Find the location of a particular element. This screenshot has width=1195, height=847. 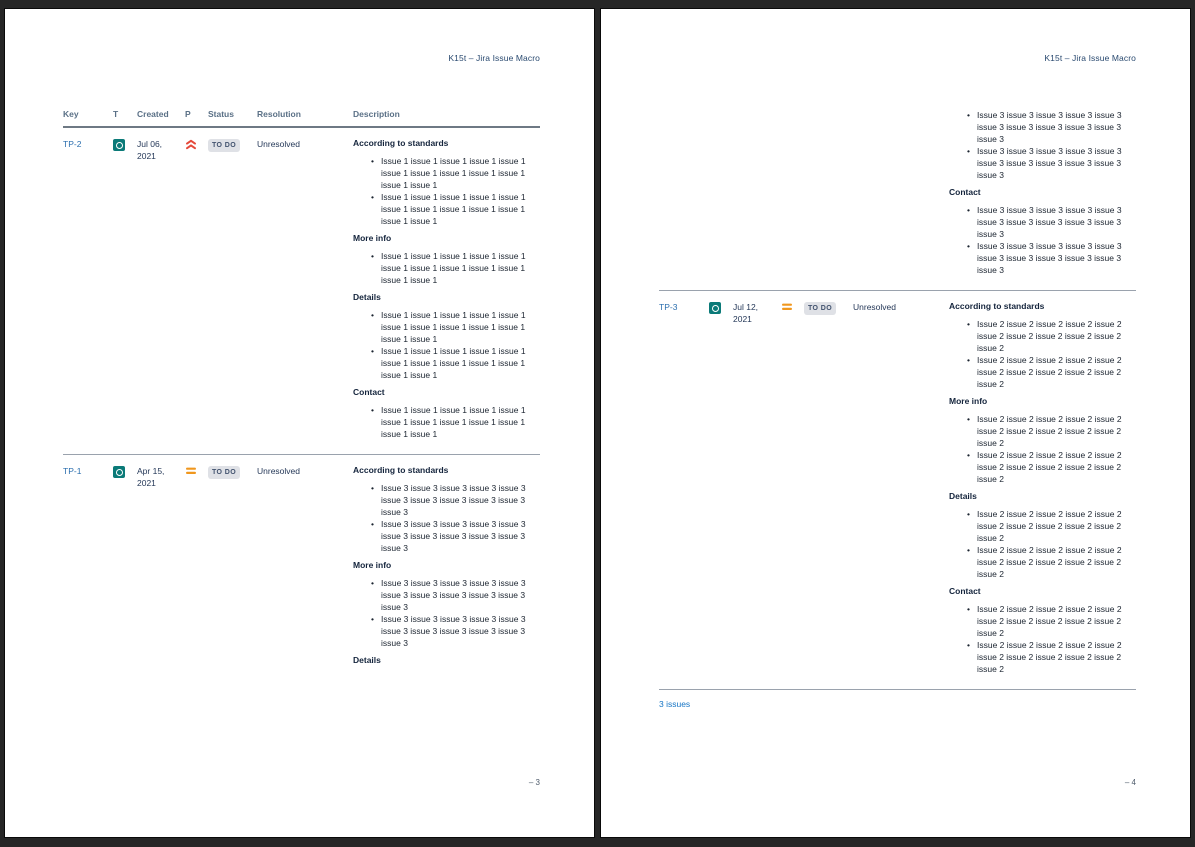

issue-key-link-tp1: TP-1 is located at coordinates (72, 471).